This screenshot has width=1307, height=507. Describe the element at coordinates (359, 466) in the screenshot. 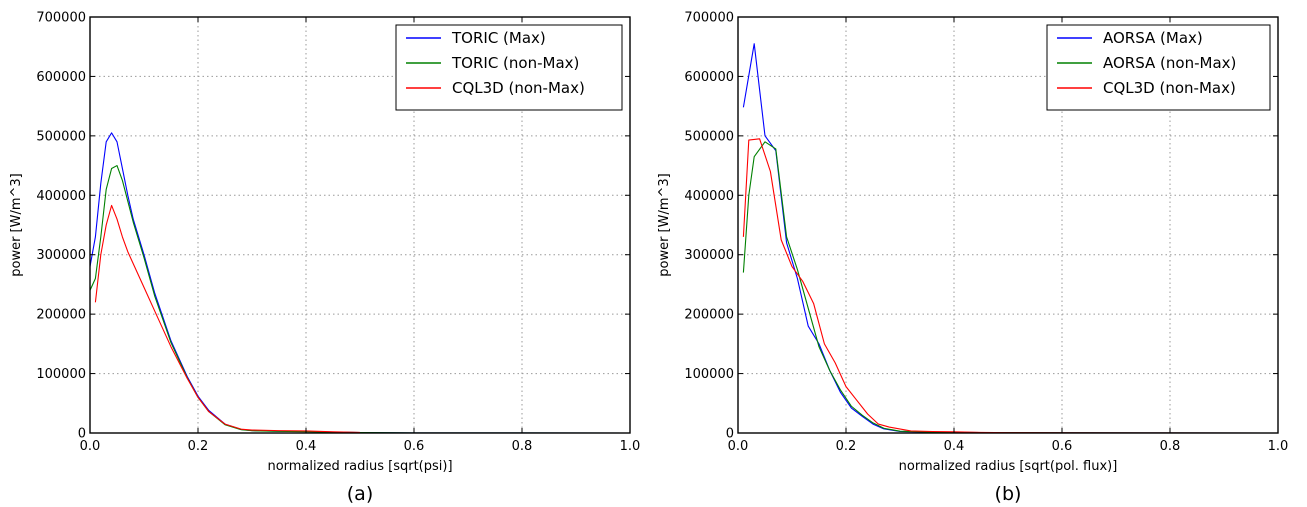

I see `x-axis-label: normalized radius [sqrt(psi)]` at that location.